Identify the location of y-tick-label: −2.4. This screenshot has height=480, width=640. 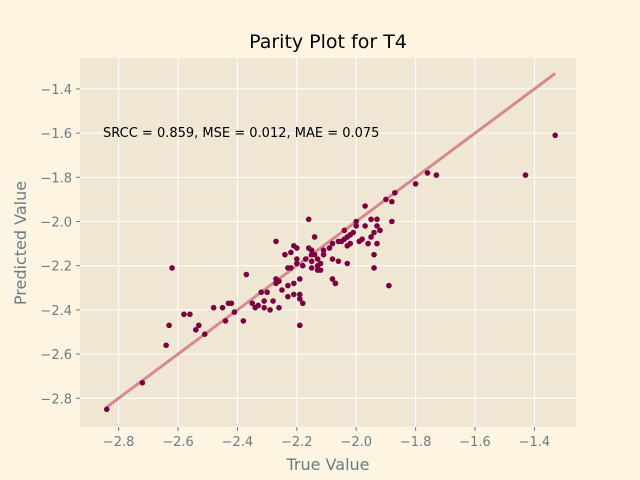
(56, 311).